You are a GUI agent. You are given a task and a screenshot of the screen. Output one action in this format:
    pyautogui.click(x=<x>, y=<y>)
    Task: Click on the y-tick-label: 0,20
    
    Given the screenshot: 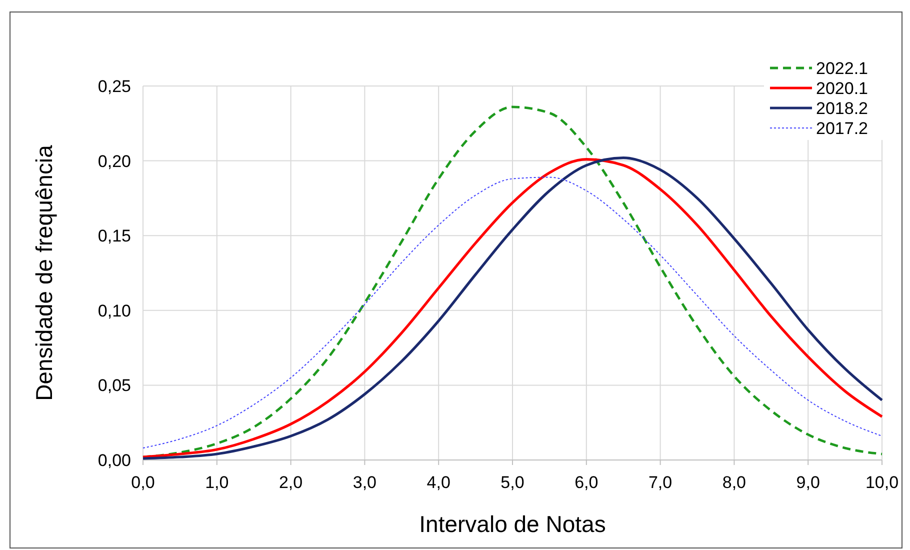 What is the action you would take?
    pyautogui.click(x=114, y=161)
    